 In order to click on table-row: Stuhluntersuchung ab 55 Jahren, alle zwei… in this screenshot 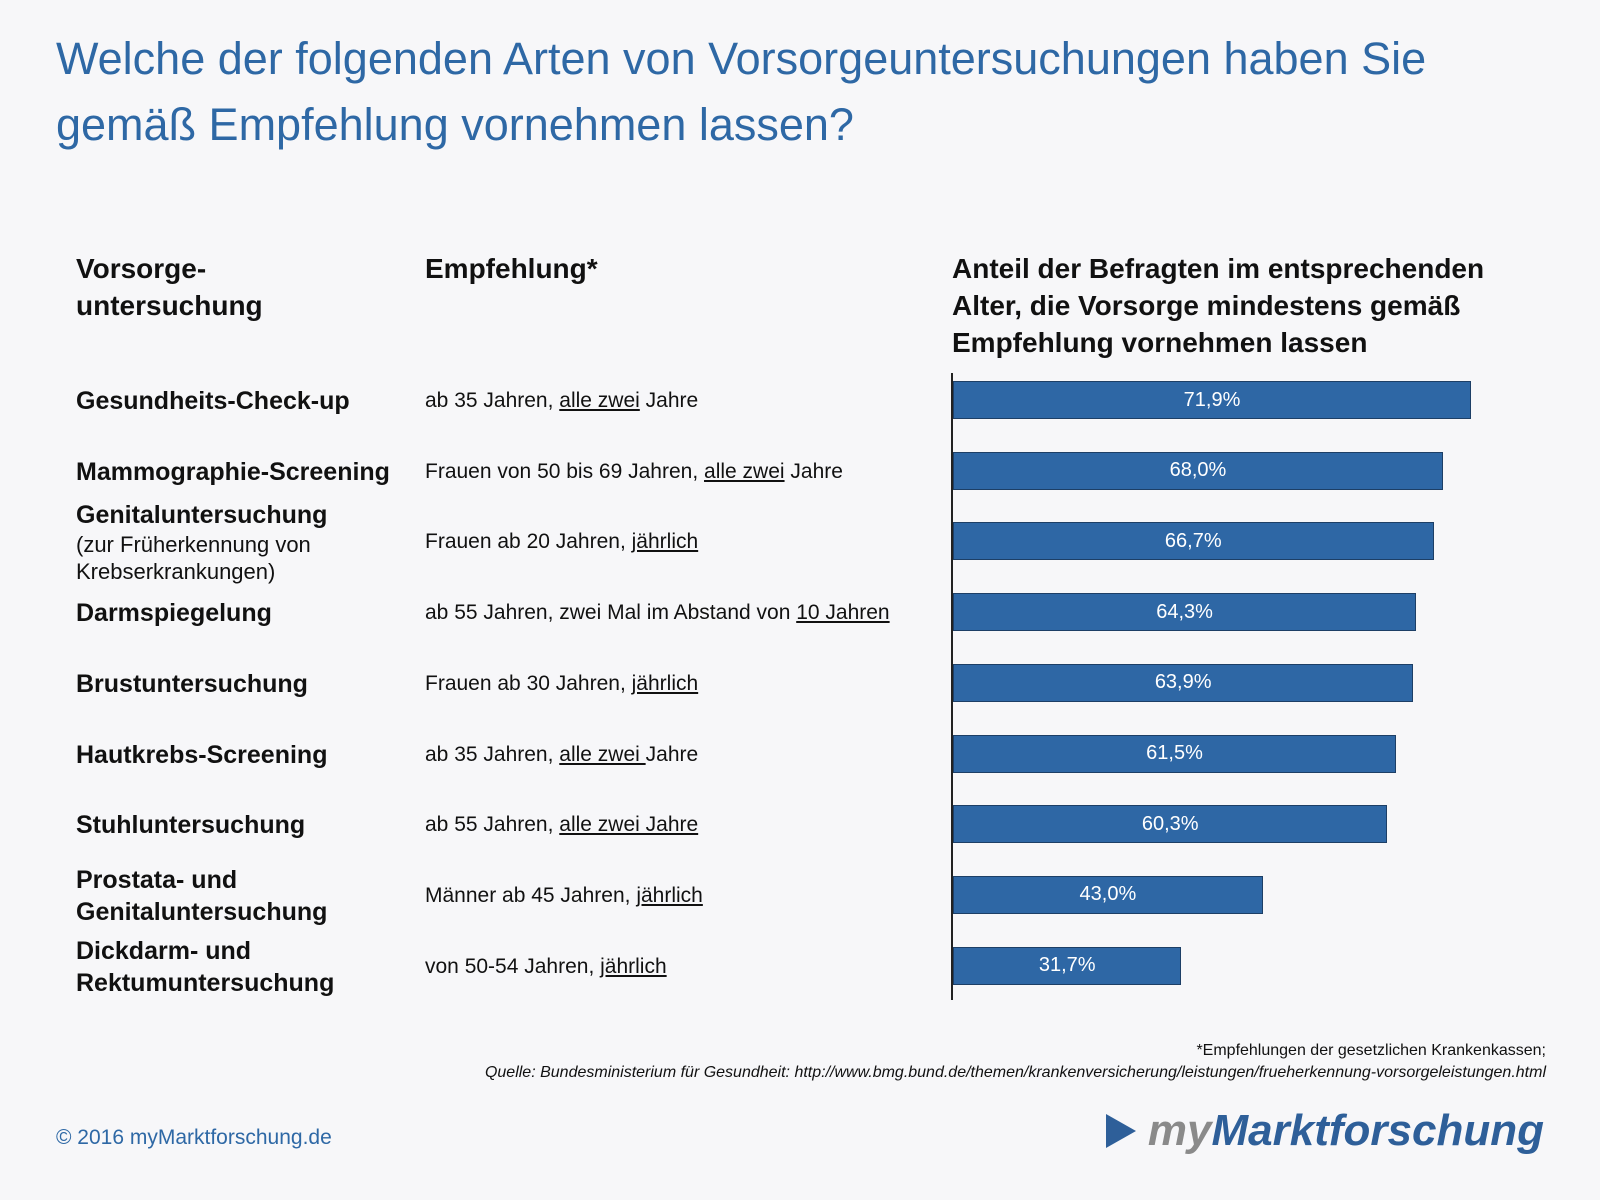, I will do `click(800, 825)`.